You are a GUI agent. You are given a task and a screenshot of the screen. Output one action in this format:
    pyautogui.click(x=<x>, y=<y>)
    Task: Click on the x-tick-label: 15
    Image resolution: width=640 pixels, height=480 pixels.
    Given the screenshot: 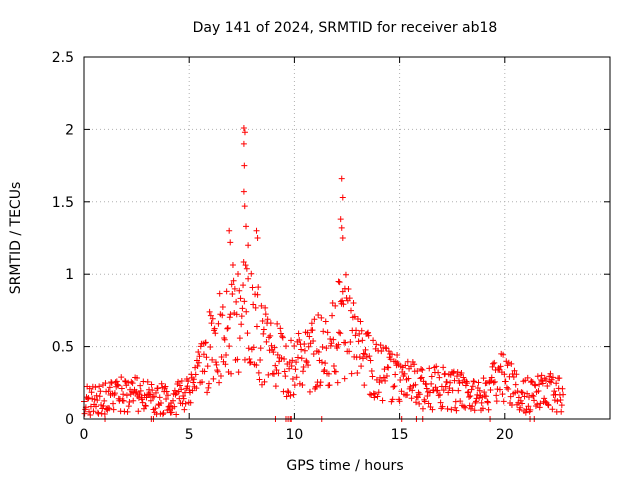 What is the action you would take?
    pyautogui.click(x=400, y=435)
    